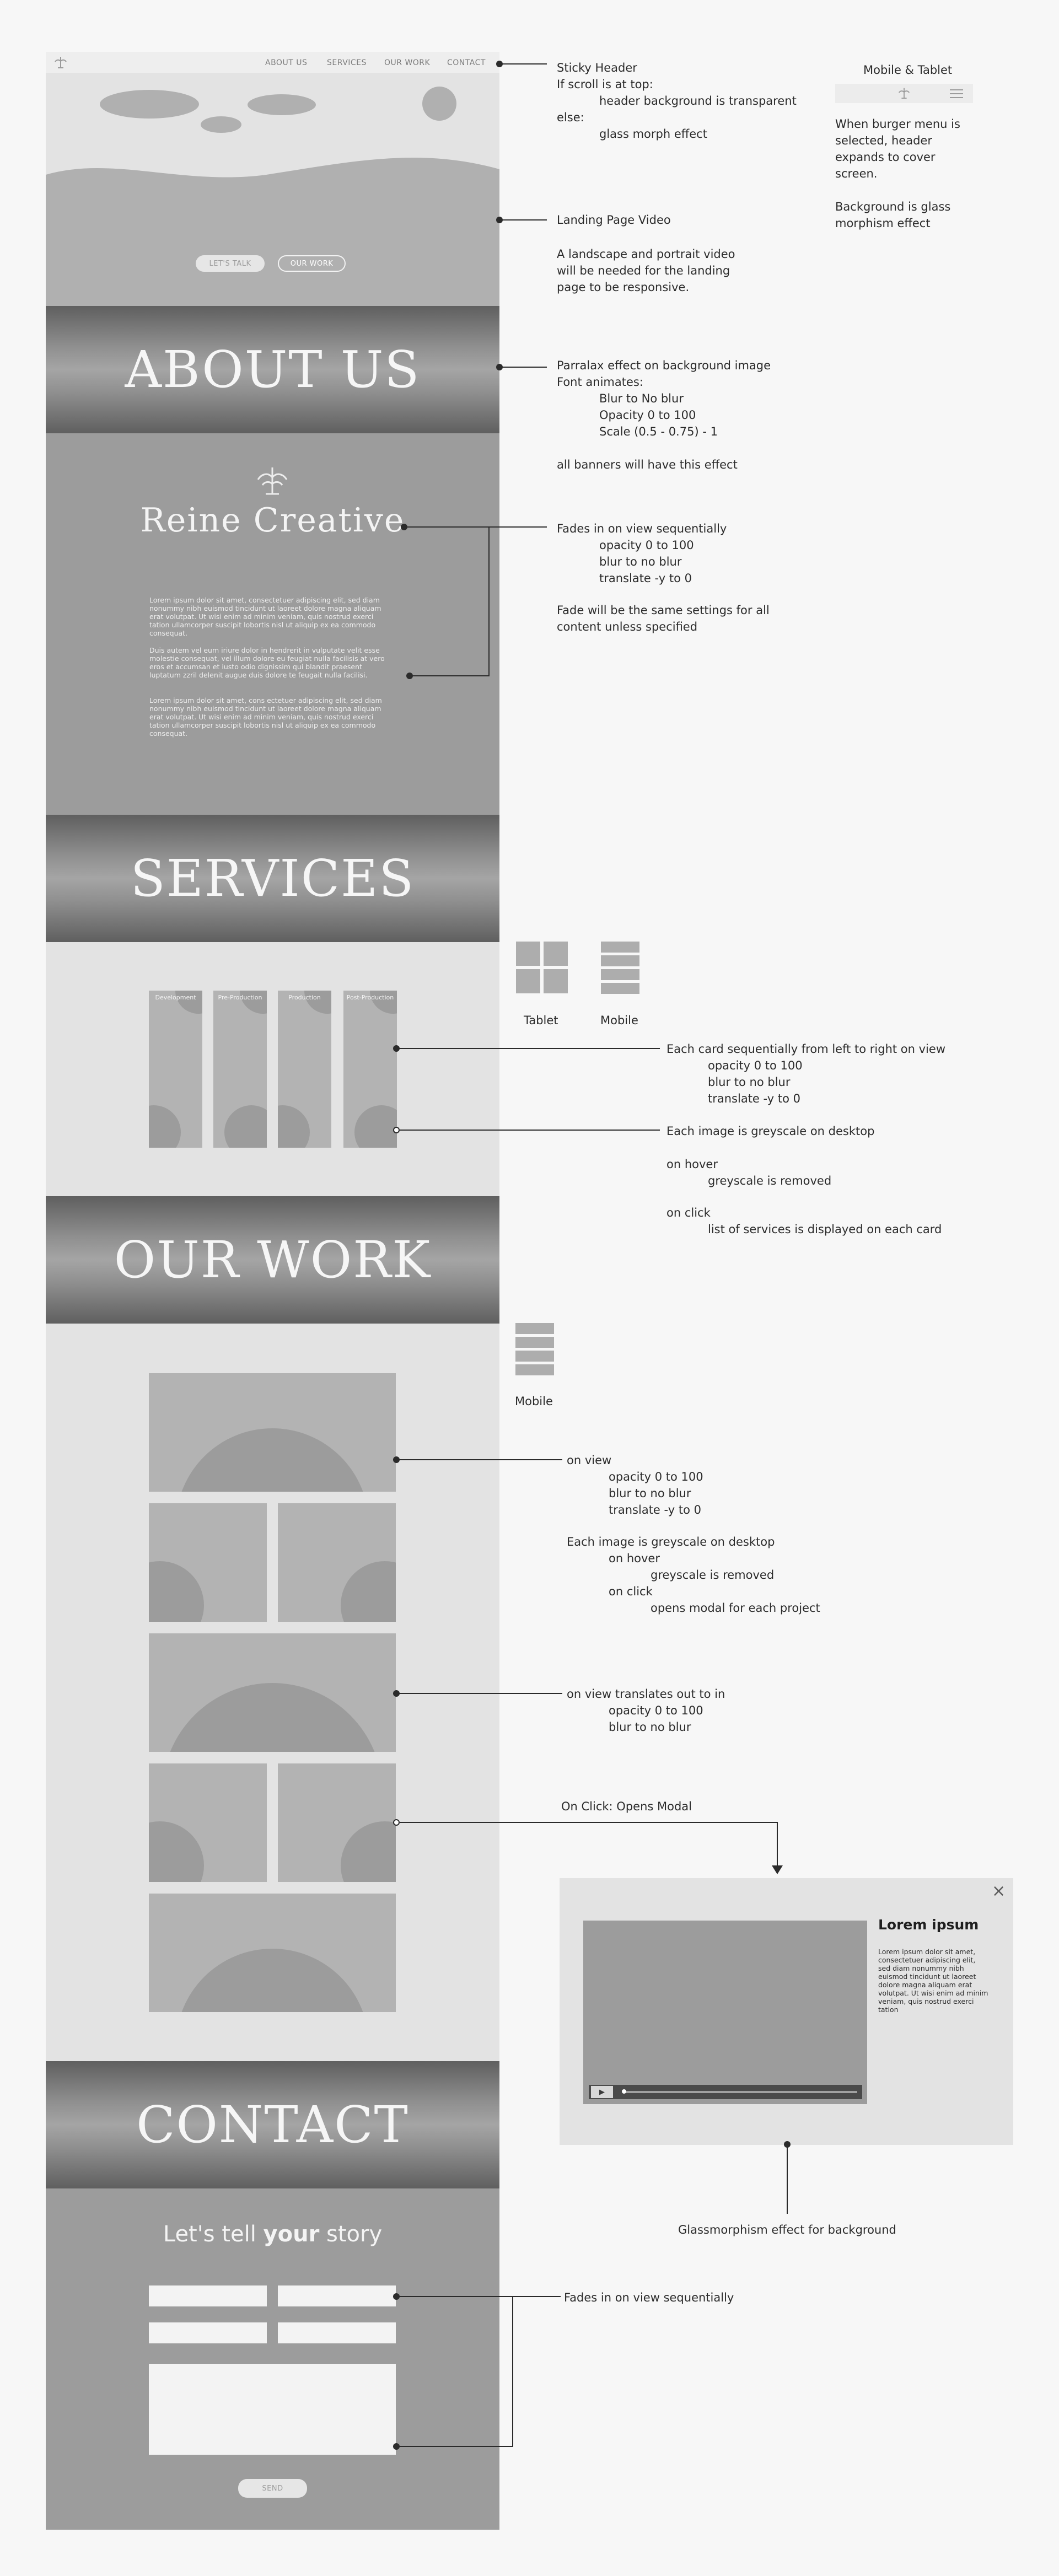 The image size is (1059, 2576). Describe the element at coordinates (656, 1710) in the screenshot. I see `note-translate-2: opacity 0 to 100` at that location.